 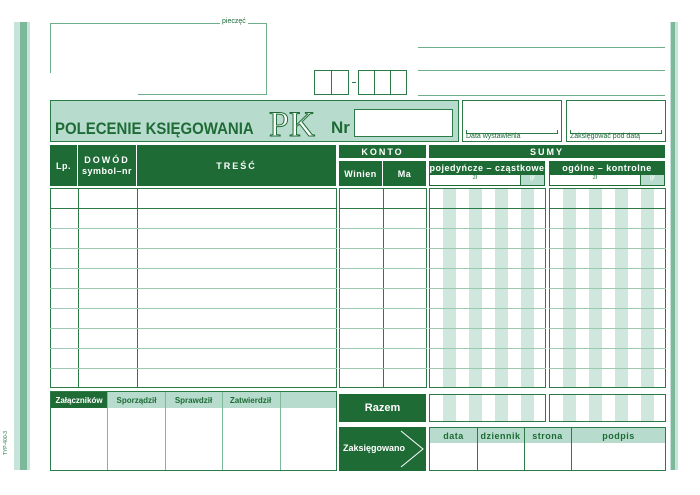 What do you see at coordinates (453, 435) in the screenshot?
I see `posting-col-data: data` at bounding box center [453, 435].